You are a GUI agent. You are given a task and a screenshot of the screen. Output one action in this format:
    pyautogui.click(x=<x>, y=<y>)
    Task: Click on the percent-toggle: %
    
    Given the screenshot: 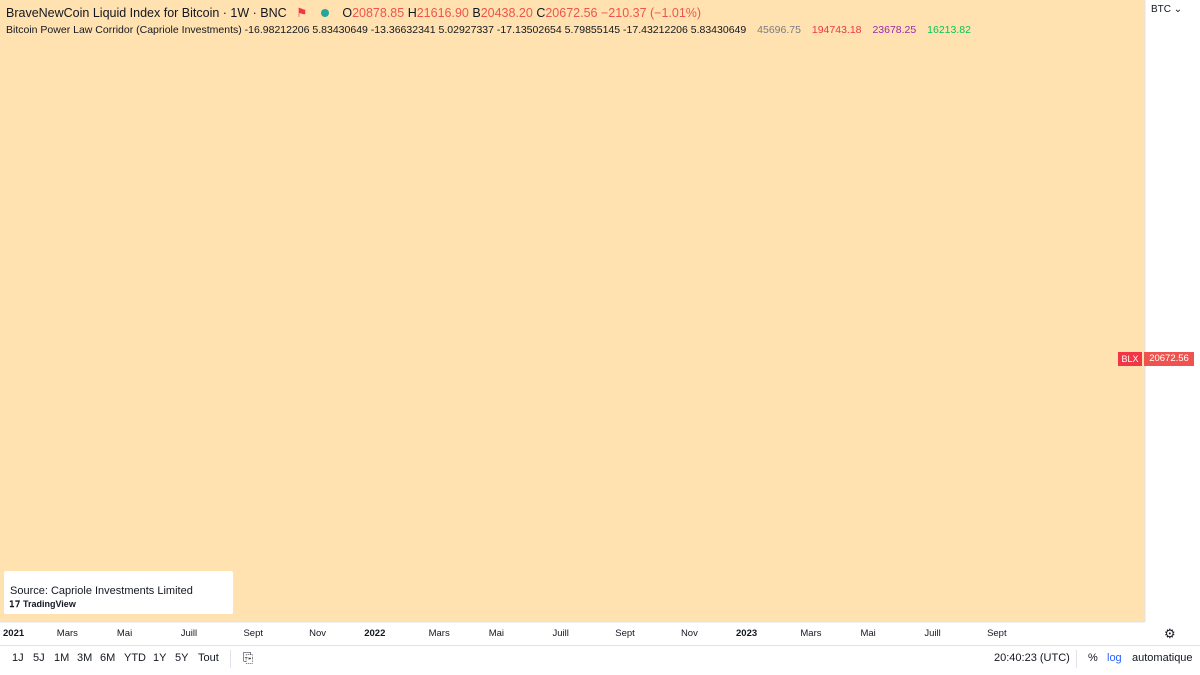 What is the action you would take?
    pyautogui.click(x=1093, y=658)
    